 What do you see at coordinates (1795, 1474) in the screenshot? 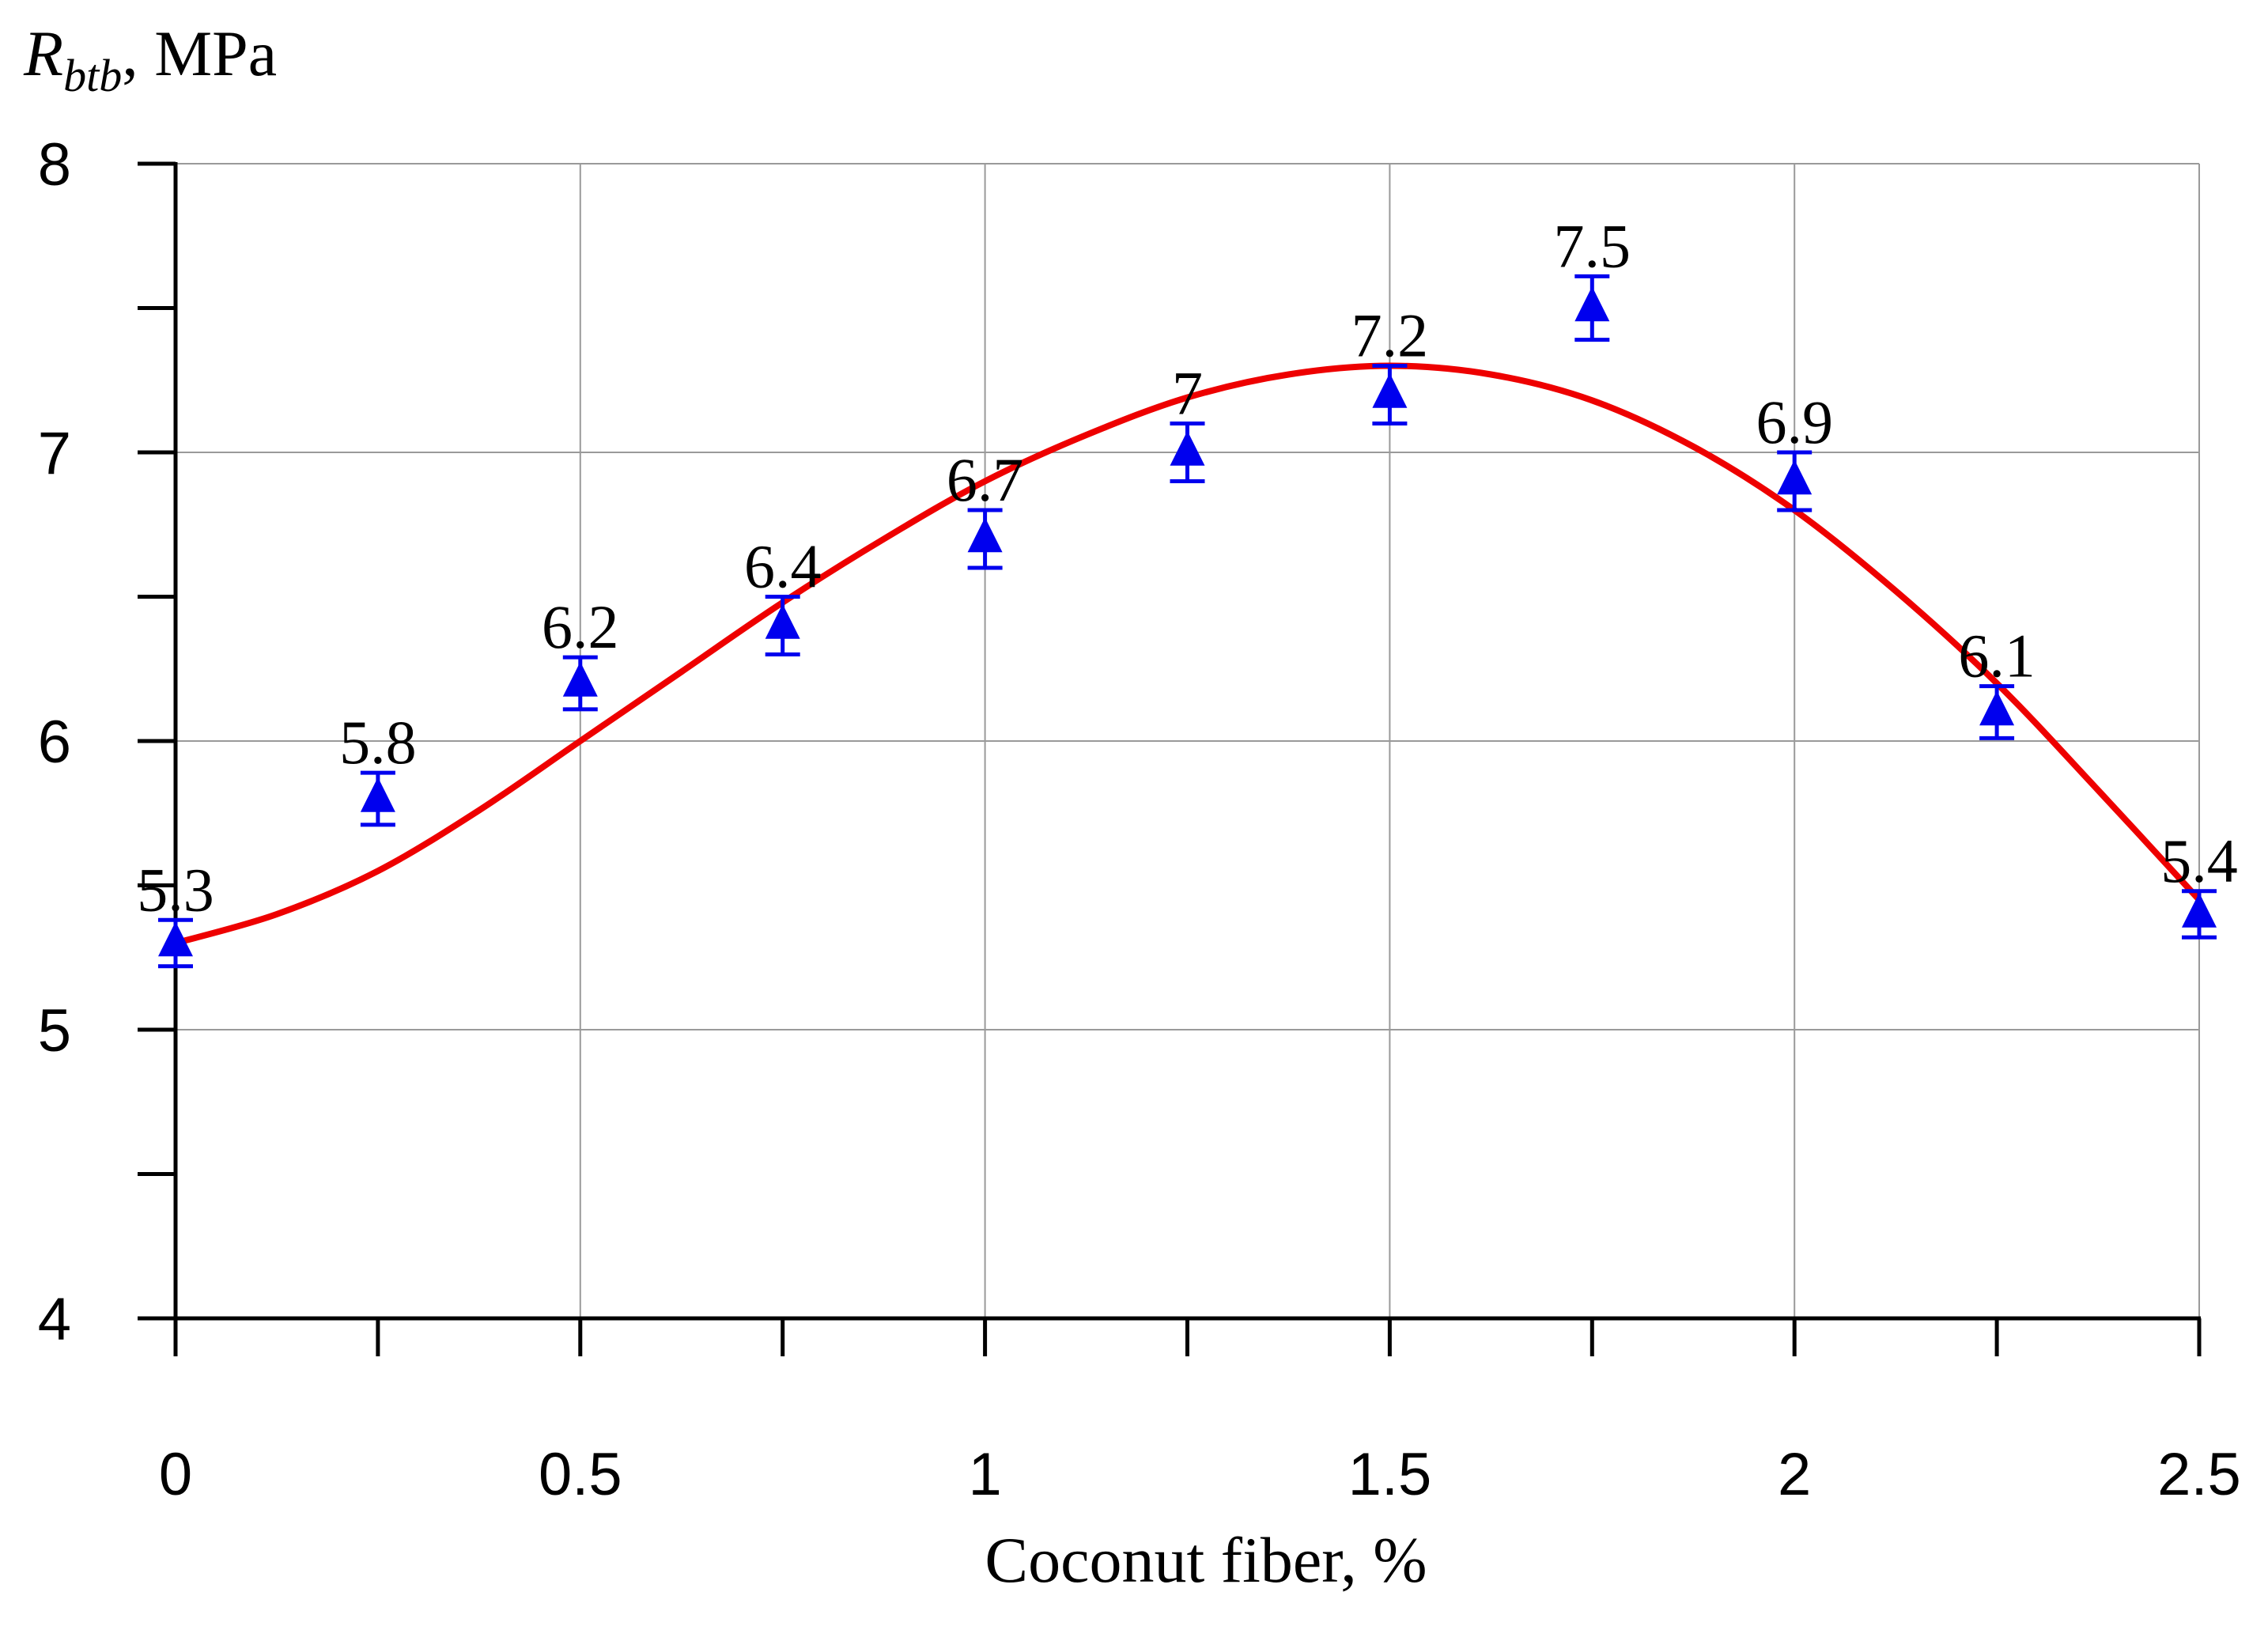
I see `x-tick-label: 2` at bounding box center [1795, 1474].